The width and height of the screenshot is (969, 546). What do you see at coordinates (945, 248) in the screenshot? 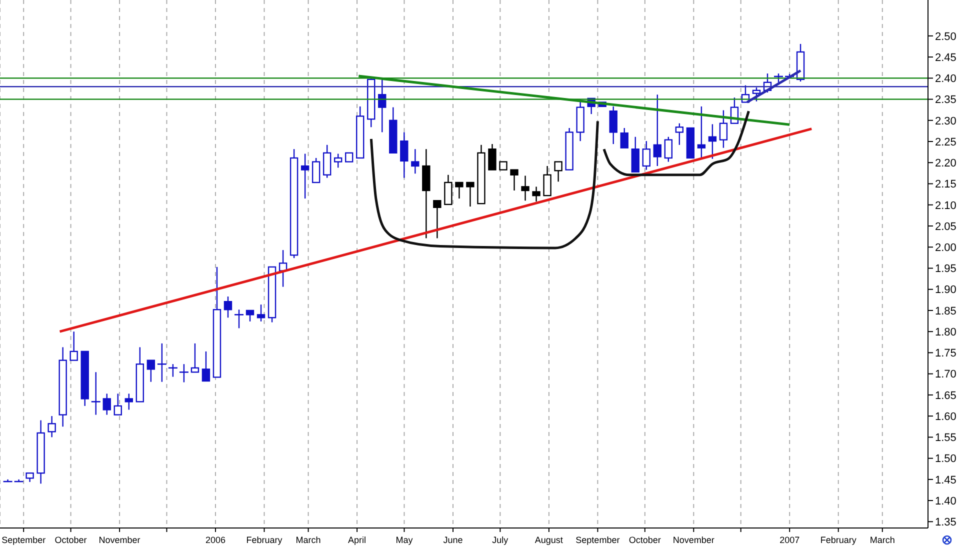
I see `y-tick-label: 2.00` at bounding box center [945, 248].